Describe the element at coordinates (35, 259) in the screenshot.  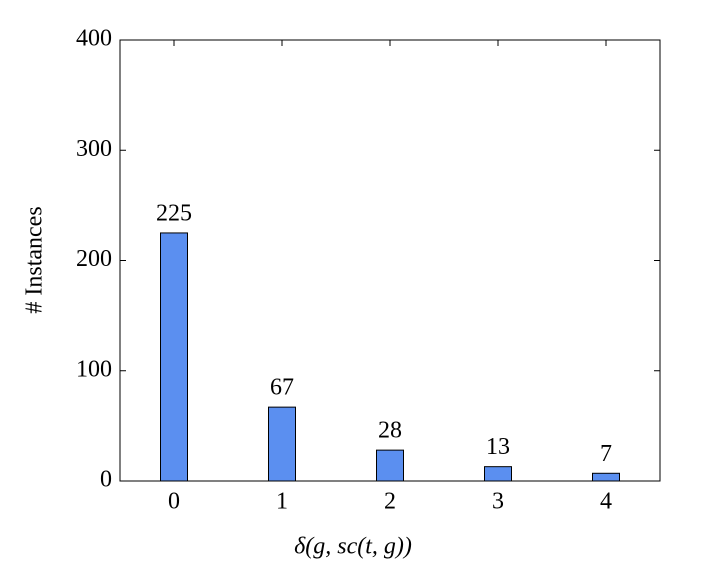
I see `y-axis-label: # Instances` at that location.